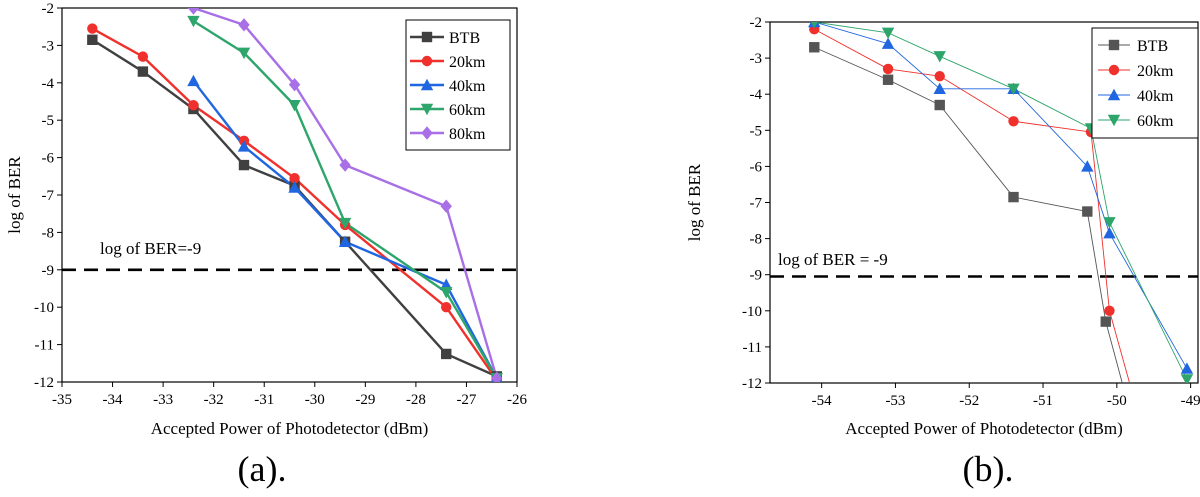  I want to click on x-tick-label: -33, so click(163, 400).